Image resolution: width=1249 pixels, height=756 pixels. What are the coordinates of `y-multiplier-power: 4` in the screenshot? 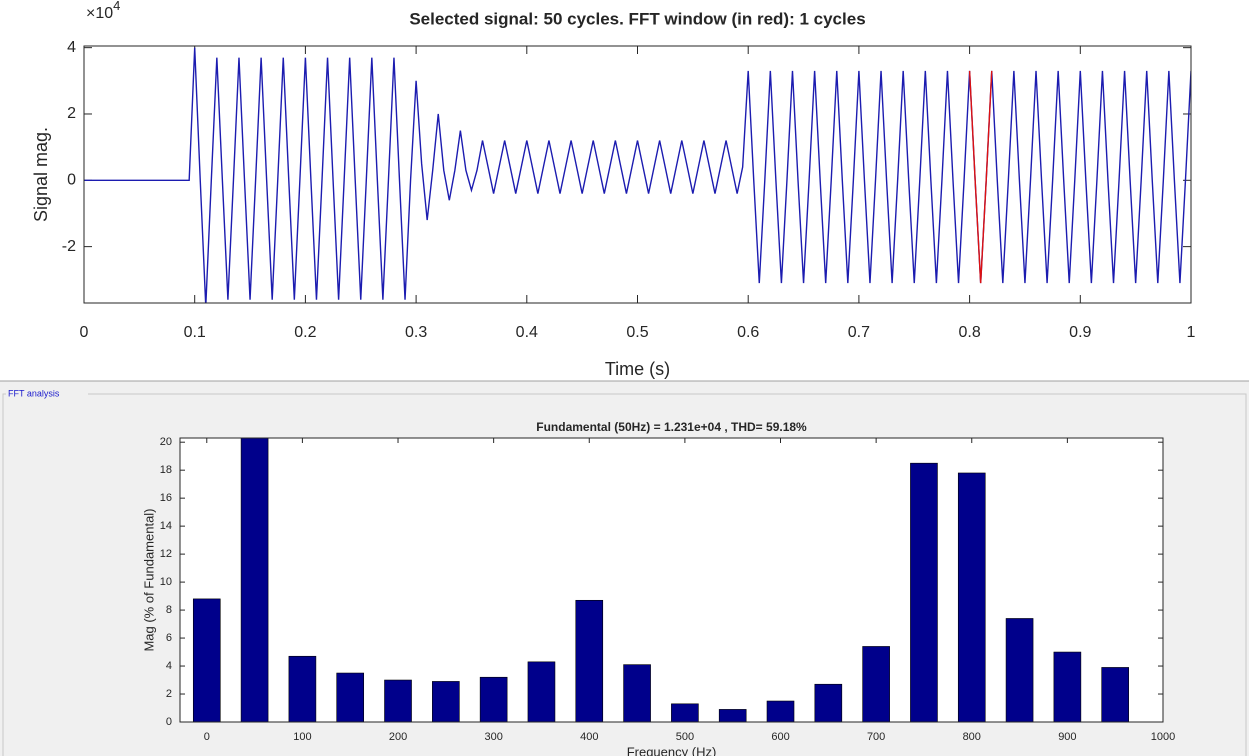 It's located at (116, 6).